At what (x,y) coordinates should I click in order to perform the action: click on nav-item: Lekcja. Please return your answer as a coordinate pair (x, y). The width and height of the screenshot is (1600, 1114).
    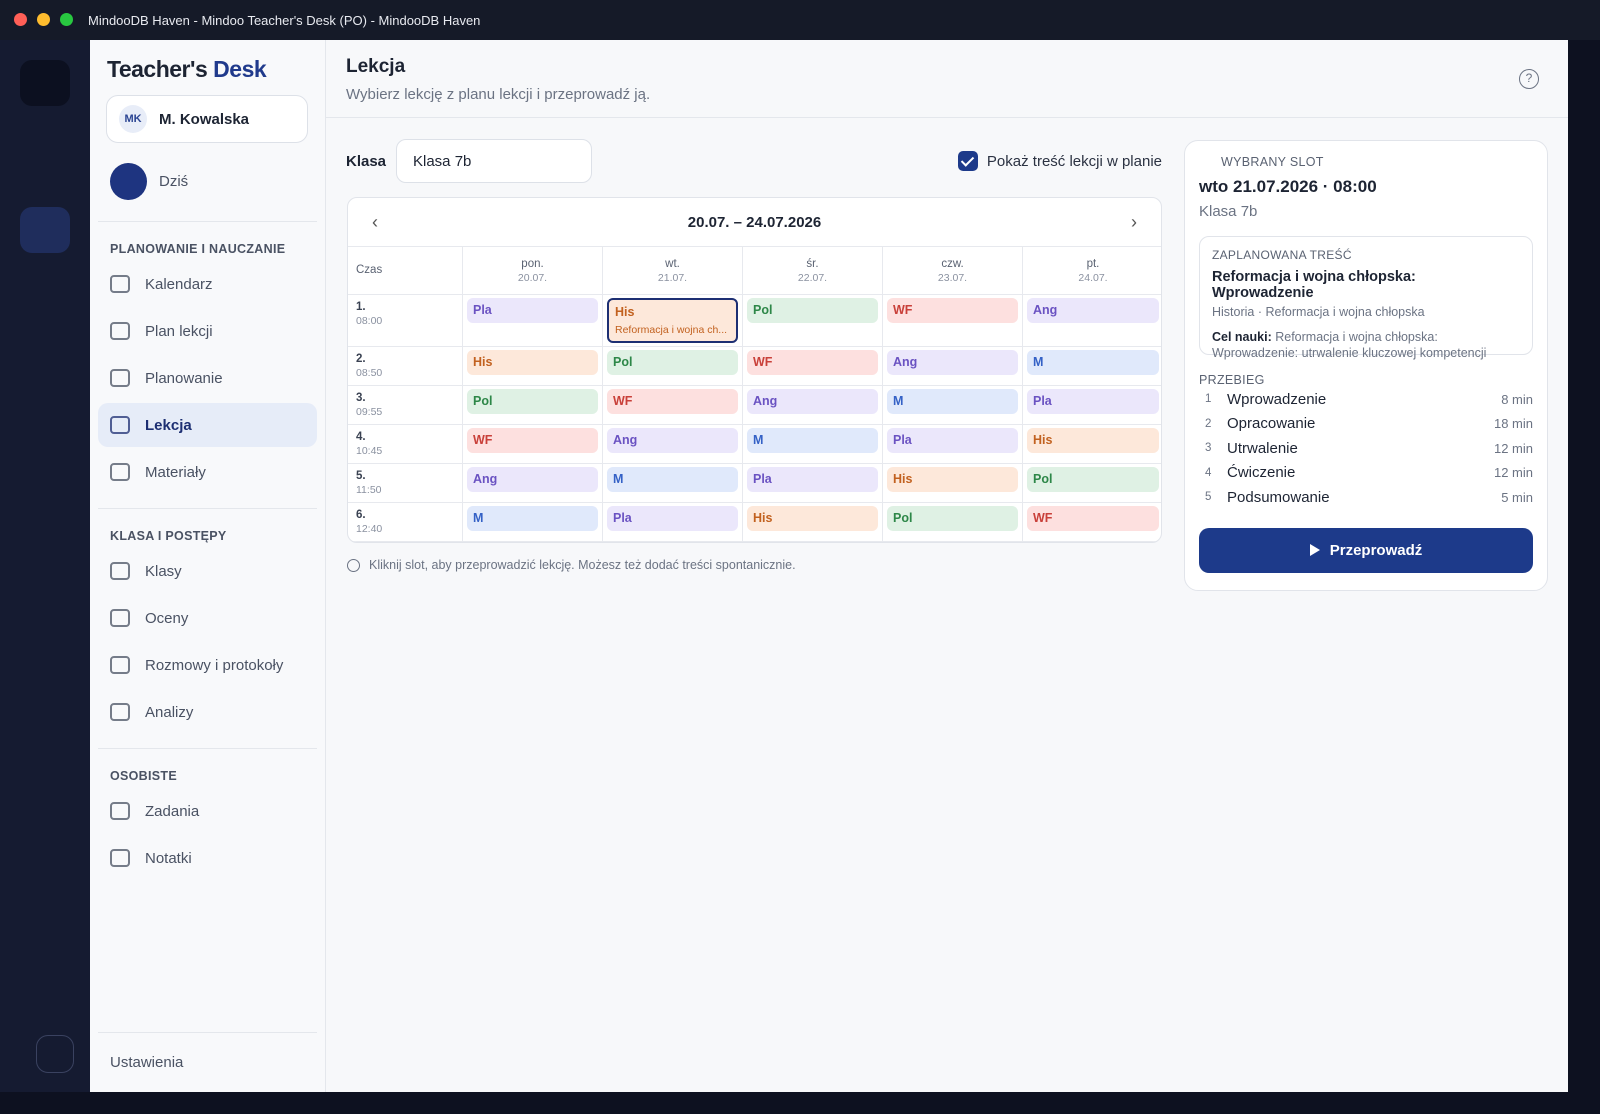
    Looking at the image, I should click on (207, 425).